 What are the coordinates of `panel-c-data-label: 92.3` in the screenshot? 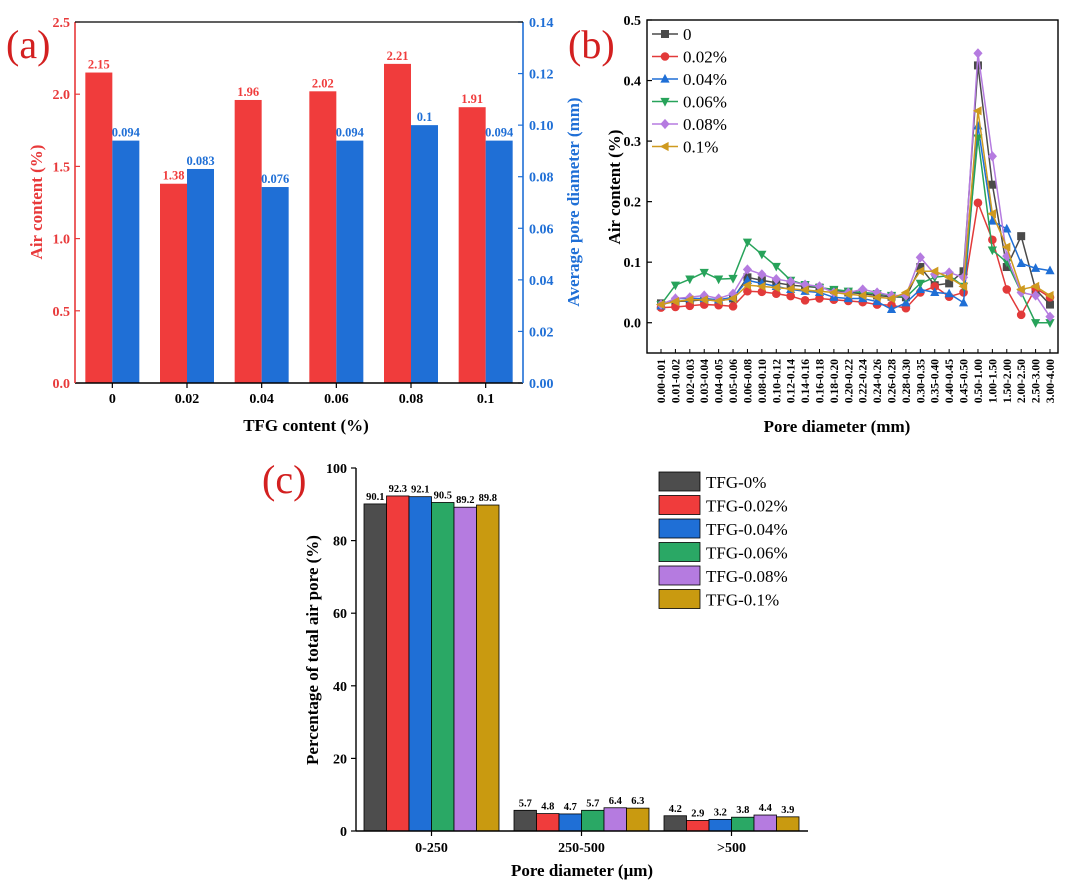 It's located at (398, 489).